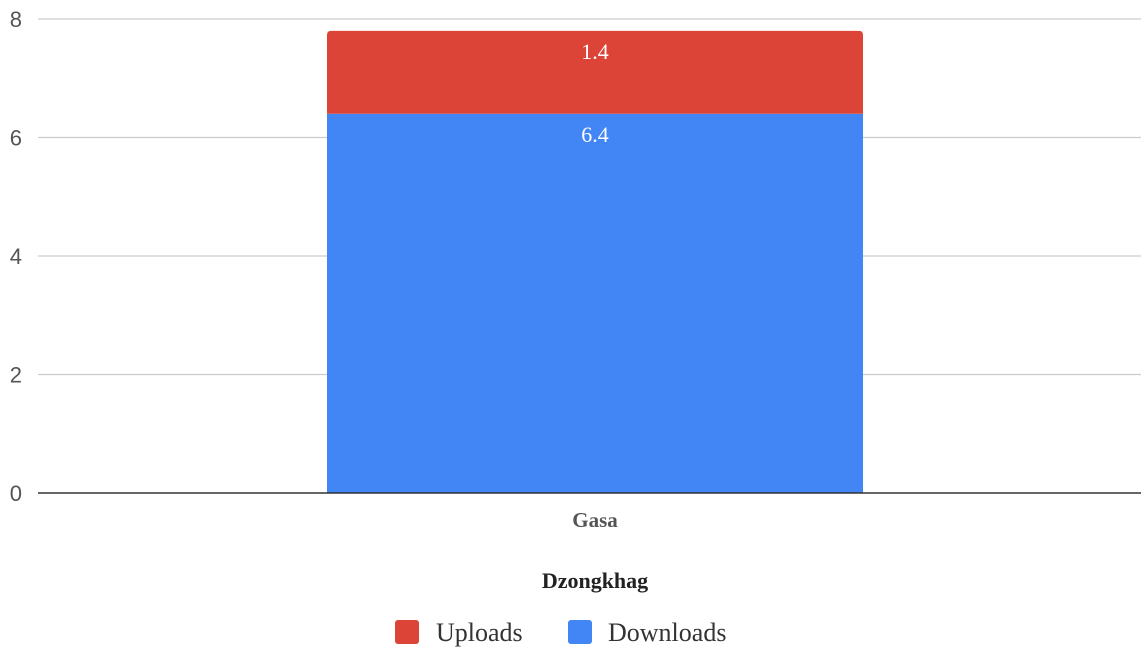 The width and height of the screenshot is (1141, 647). What do you see at coordinates (479, 632) in the screenshot?
I see `legend-label-uploads: Uploads` at bounding box center [479, 632].